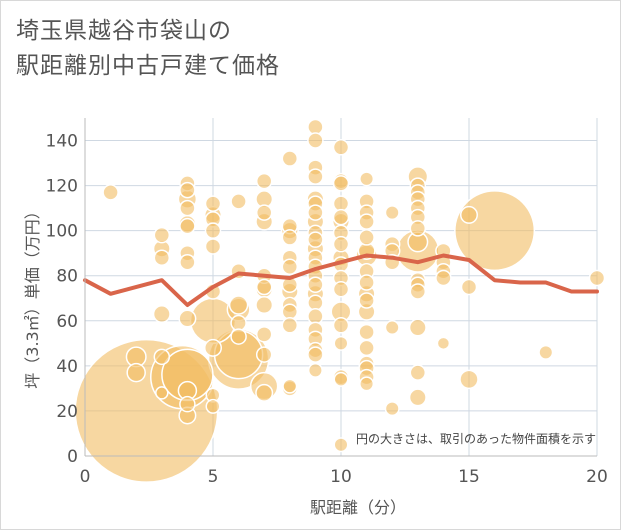  I want to click on y-tick-label: 40, so click(67, 367).